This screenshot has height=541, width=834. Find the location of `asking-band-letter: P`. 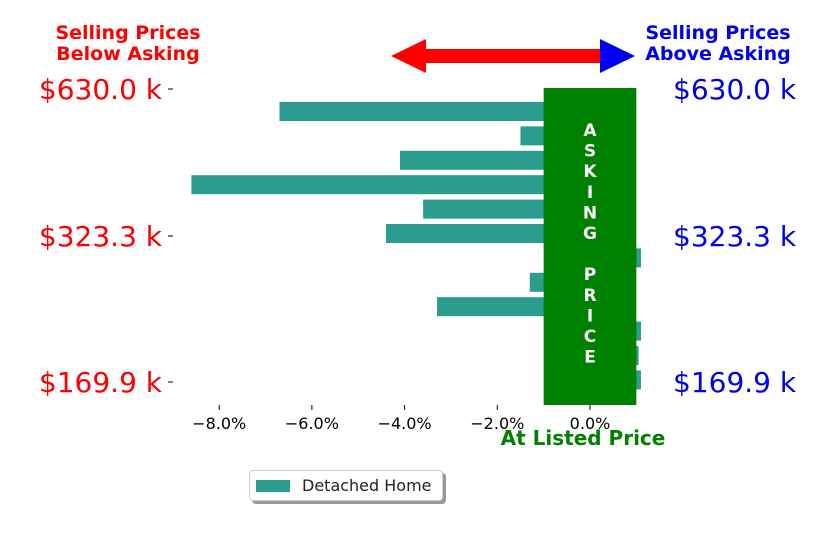

asking-band-letter: P is located at coordinates (590, 275).